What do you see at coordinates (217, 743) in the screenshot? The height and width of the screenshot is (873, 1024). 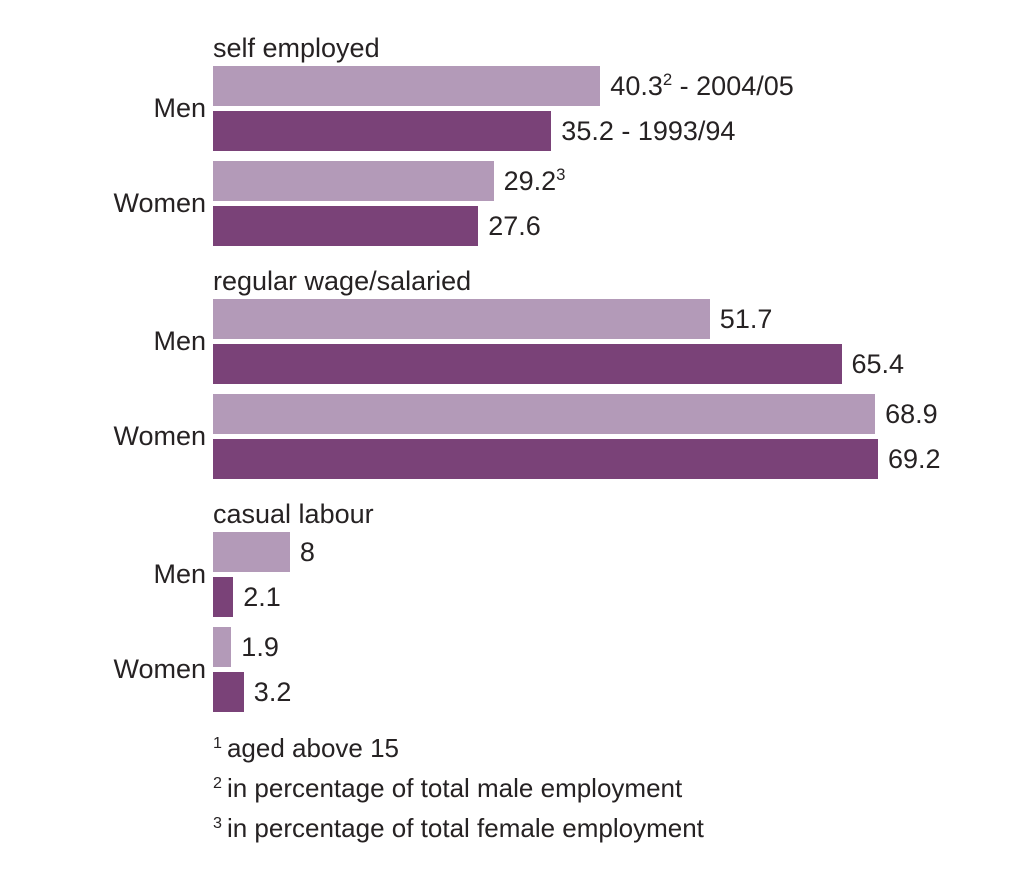 I see `footnote-marker: 1` at bounding box center [217, 743].